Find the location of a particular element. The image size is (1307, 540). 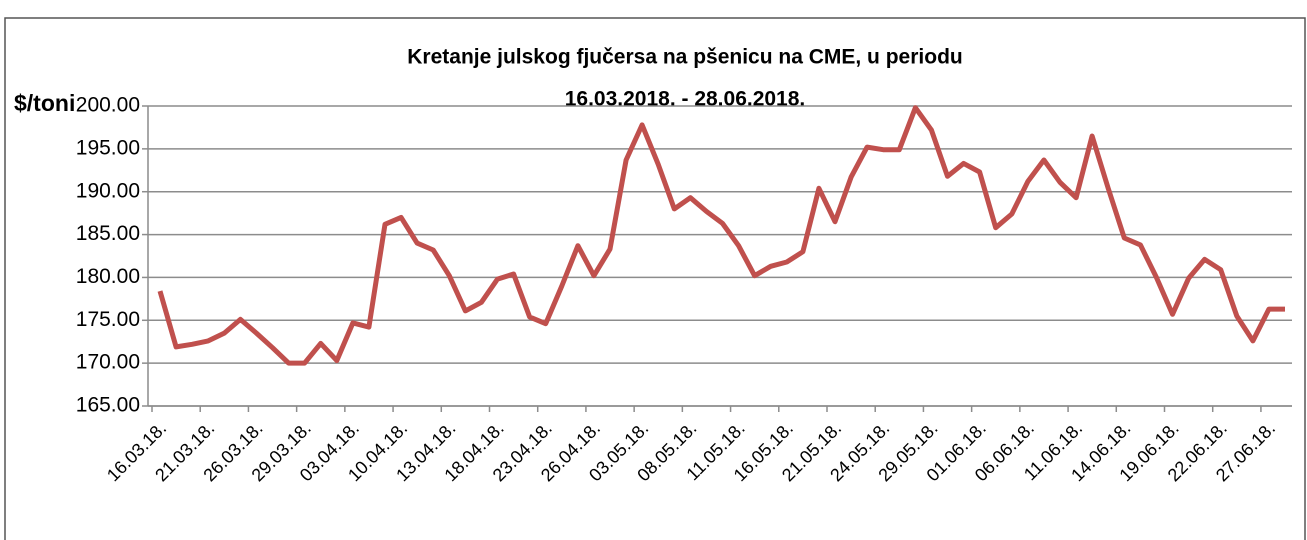

y-tick-label: 170.00 is located at coordinates (108, 362).